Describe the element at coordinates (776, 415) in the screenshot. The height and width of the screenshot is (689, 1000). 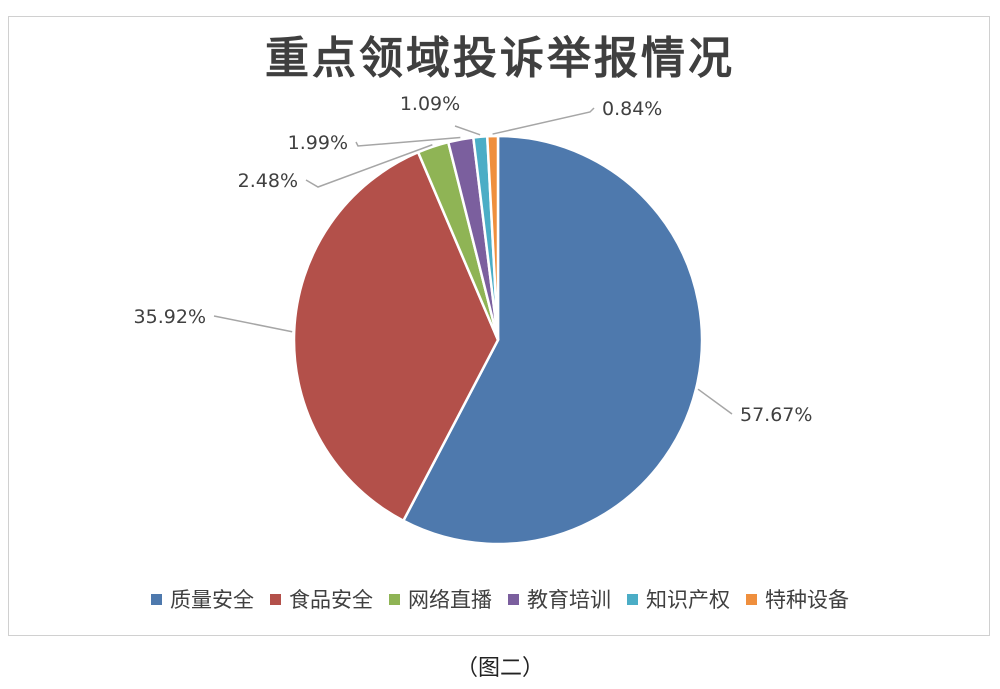
I see `data-label-1: 57.67%` at that location.